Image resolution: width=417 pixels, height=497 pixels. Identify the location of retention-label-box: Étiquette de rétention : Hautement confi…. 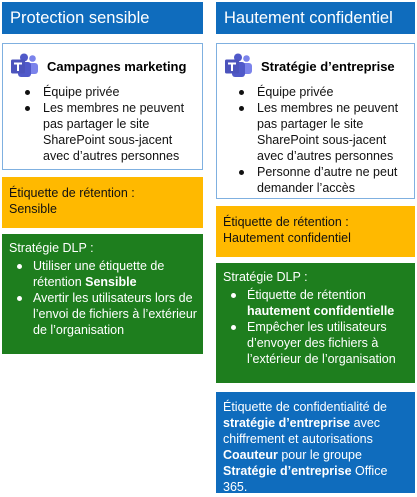
(315, 231).